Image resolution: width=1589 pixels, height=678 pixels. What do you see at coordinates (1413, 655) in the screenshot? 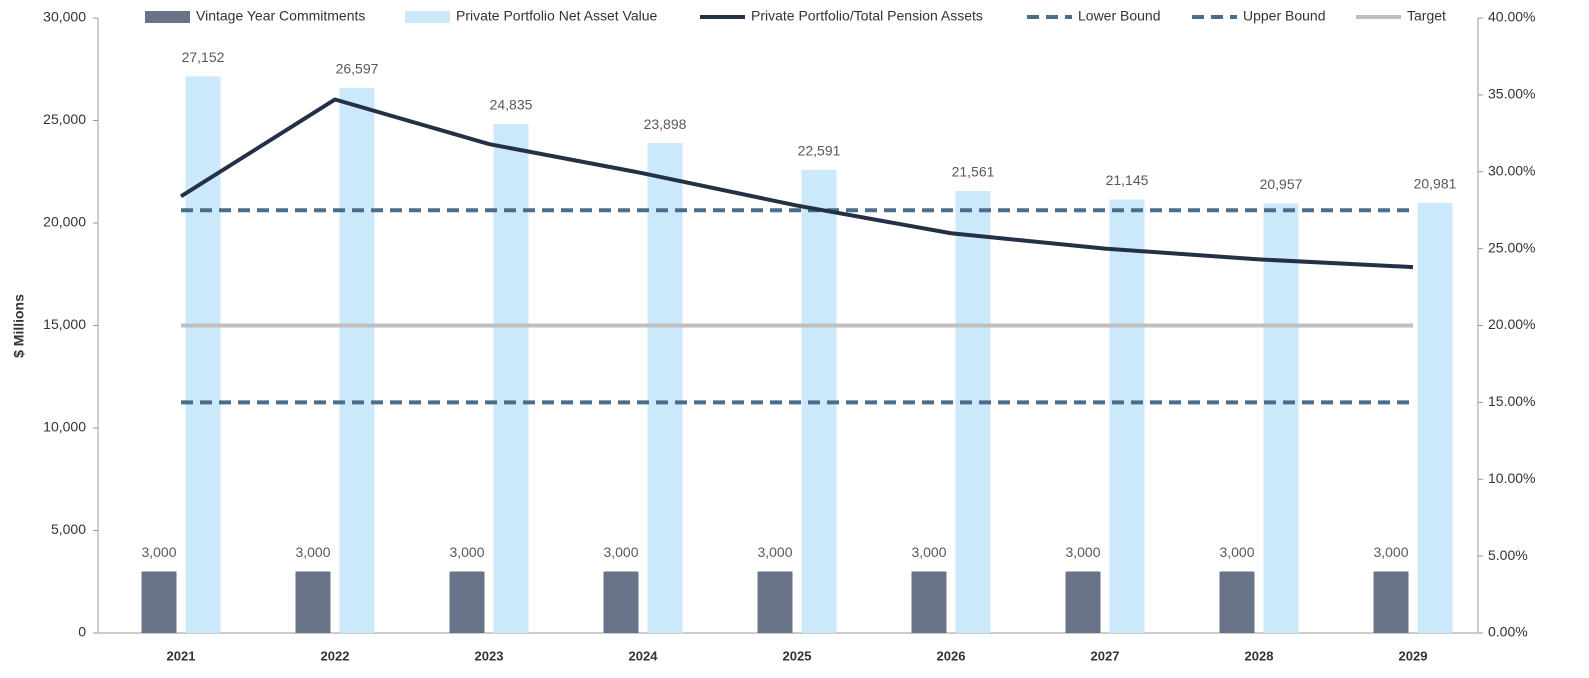
I see `x-tick-label: 2029` at bounding box center [1413, 655].